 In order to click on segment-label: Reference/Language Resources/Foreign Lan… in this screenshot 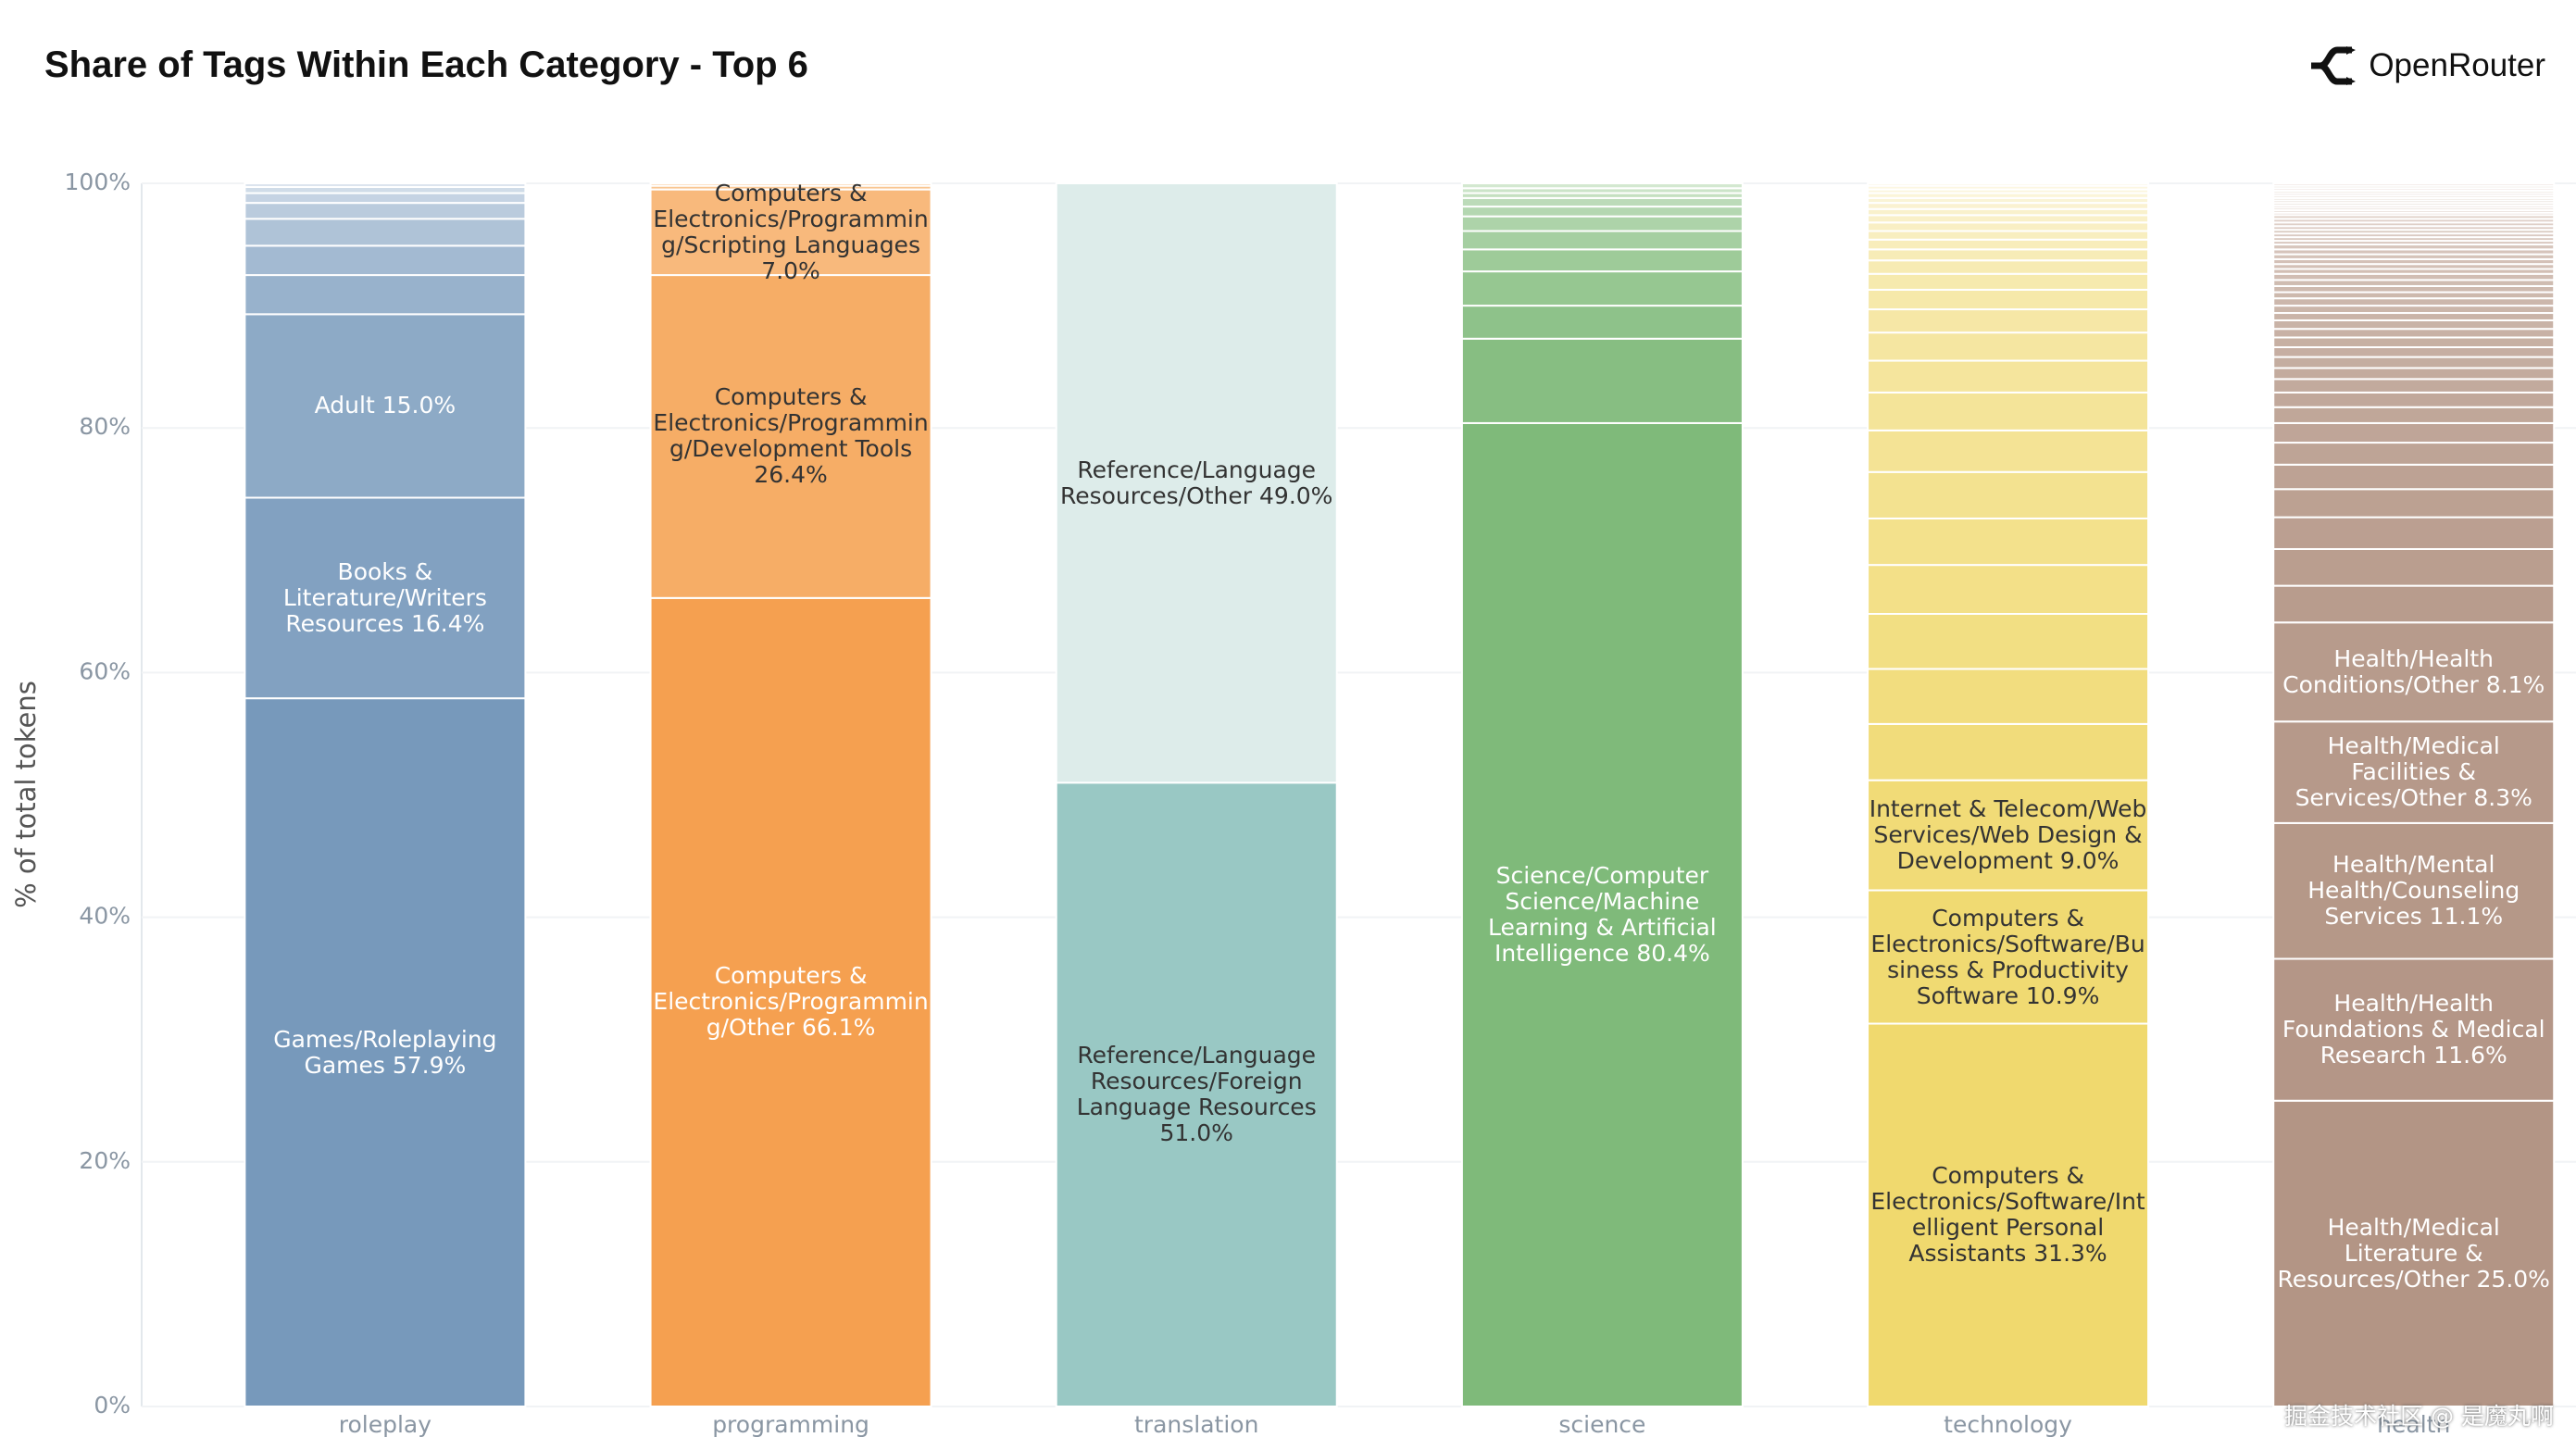, I will do `click(1196, 1095)`.